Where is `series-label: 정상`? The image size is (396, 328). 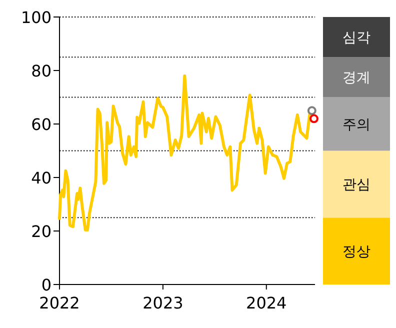
series-label: 정상 is located at coordinates (356, 252).